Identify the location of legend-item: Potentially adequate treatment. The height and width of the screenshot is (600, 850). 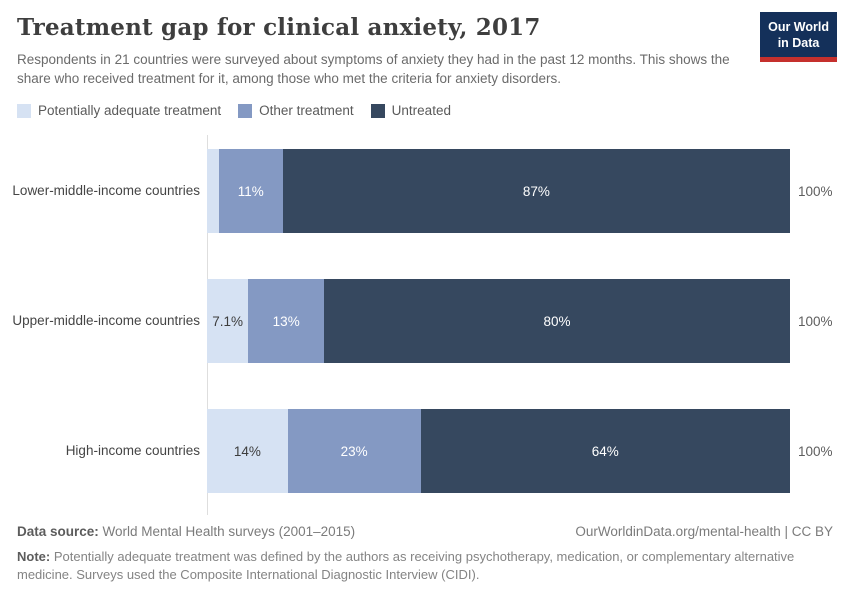
(119, 110).